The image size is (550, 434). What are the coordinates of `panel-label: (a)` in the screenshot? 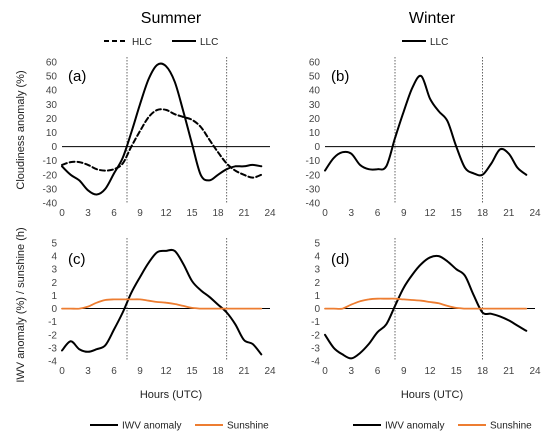 It's located at (77, 76).